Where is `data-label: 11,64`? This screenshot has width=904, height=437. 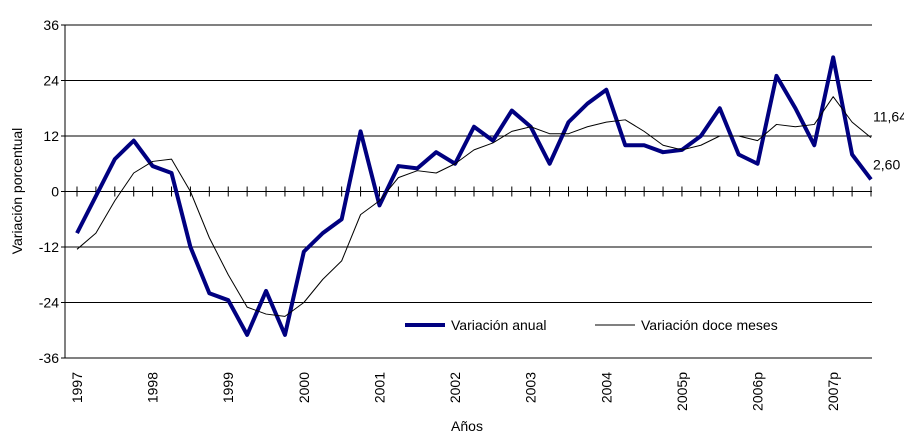 data-label: 11,64 is located at coordinates (888, 117).